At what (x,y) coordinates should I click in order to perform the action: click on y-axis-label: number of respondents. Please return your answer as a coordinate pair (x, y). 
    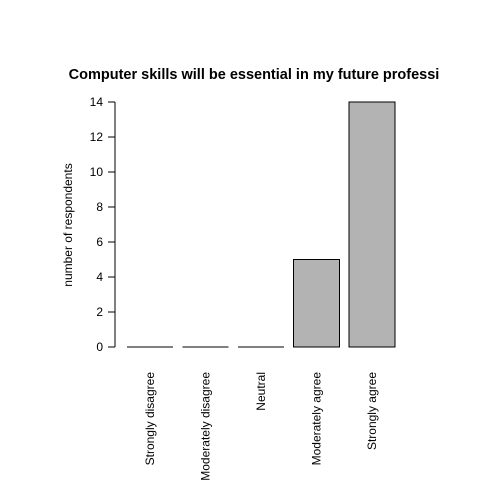
    Looking at the image, I should click on (68, 224).